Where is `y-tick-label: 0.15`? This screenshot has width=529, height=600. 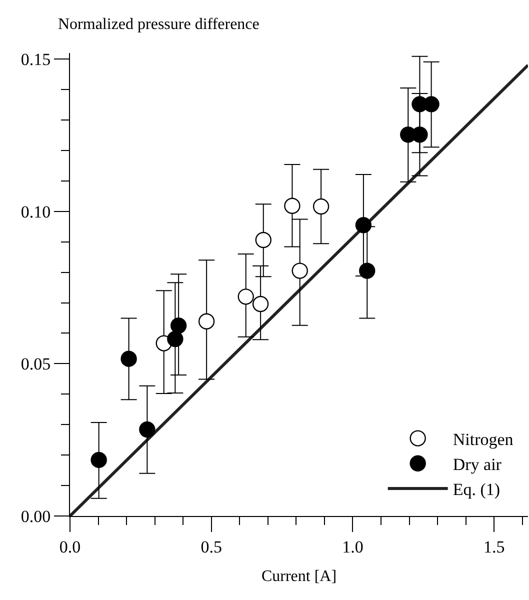 y-tick-label: 0.15 is located at coordinates (35, 60).